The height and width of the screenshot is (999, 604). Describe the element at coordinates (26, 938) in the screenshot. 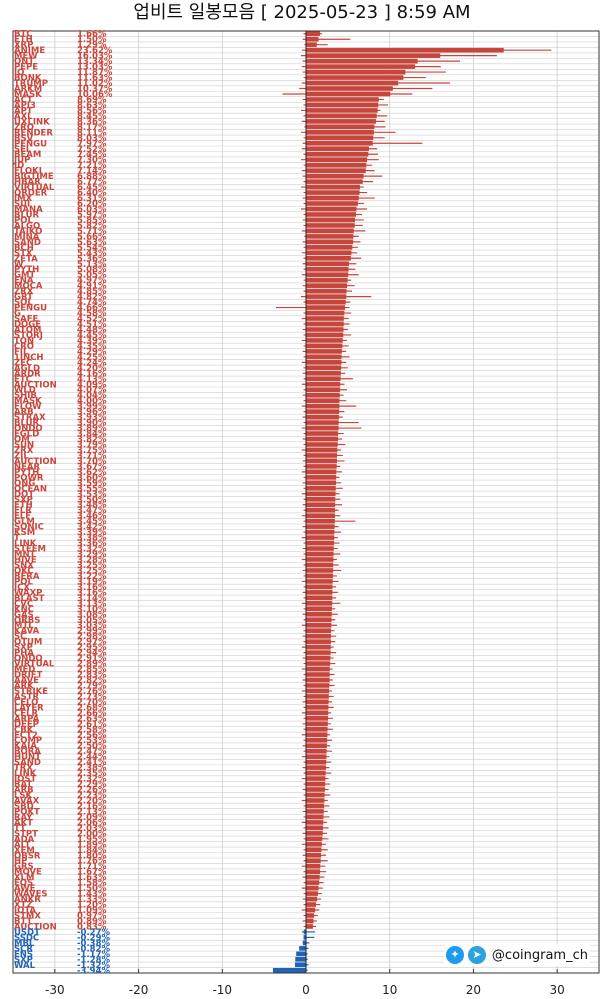

I see `category-label: SSDC` at that location.